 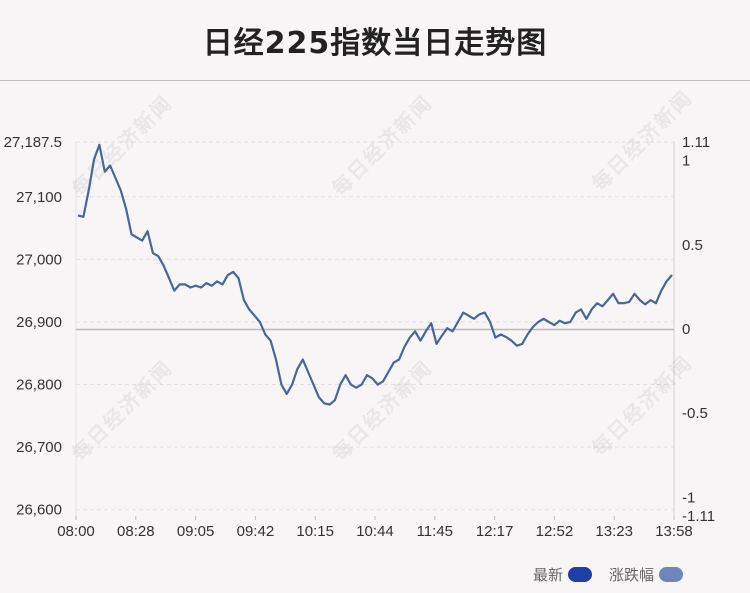 What do you see at coordinates (39, 259) in the screenshot?
I see `y-tick-label: 27,000` at bounding box center [39, 259].